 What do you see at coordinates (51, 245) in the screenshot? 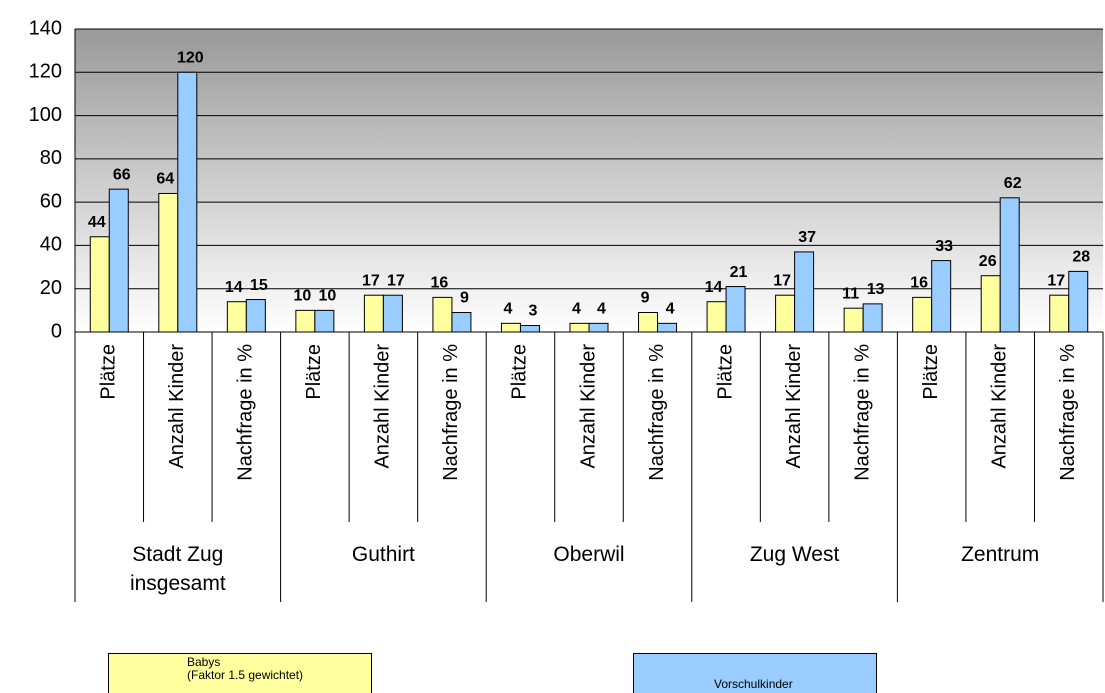
I see `y-tick-label: 40` at bounding box center [51, 245].